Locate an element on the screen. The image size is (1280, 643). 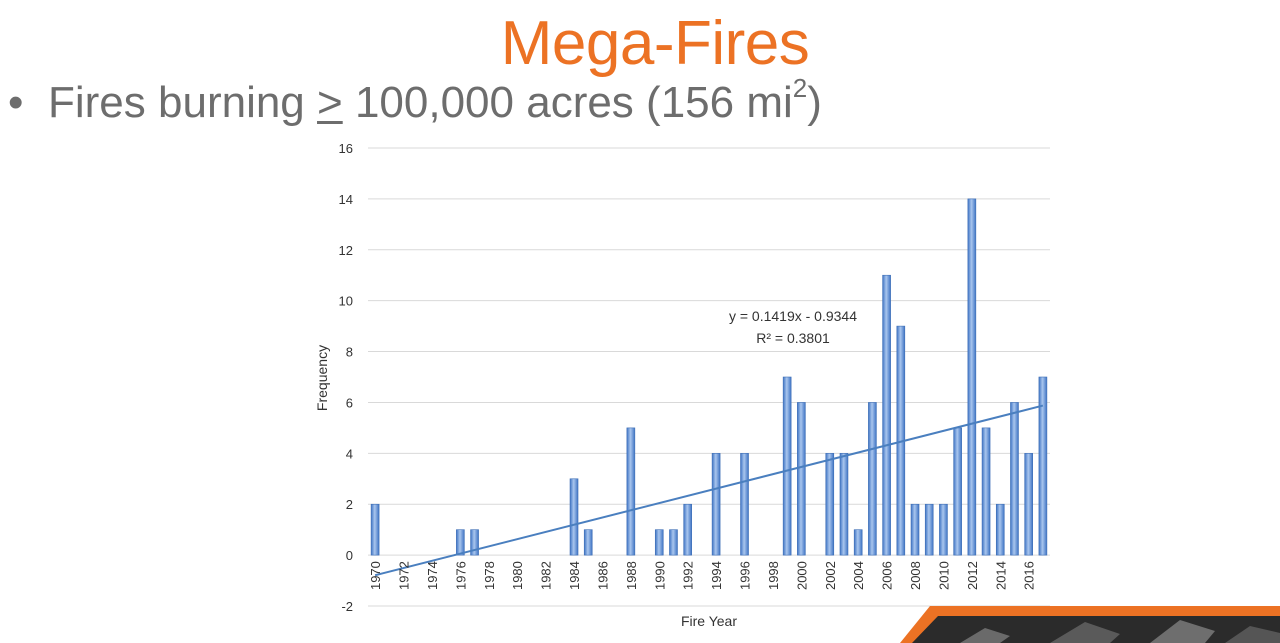
bullet-prefix: Fires burning is located at coordinates (183, 102).